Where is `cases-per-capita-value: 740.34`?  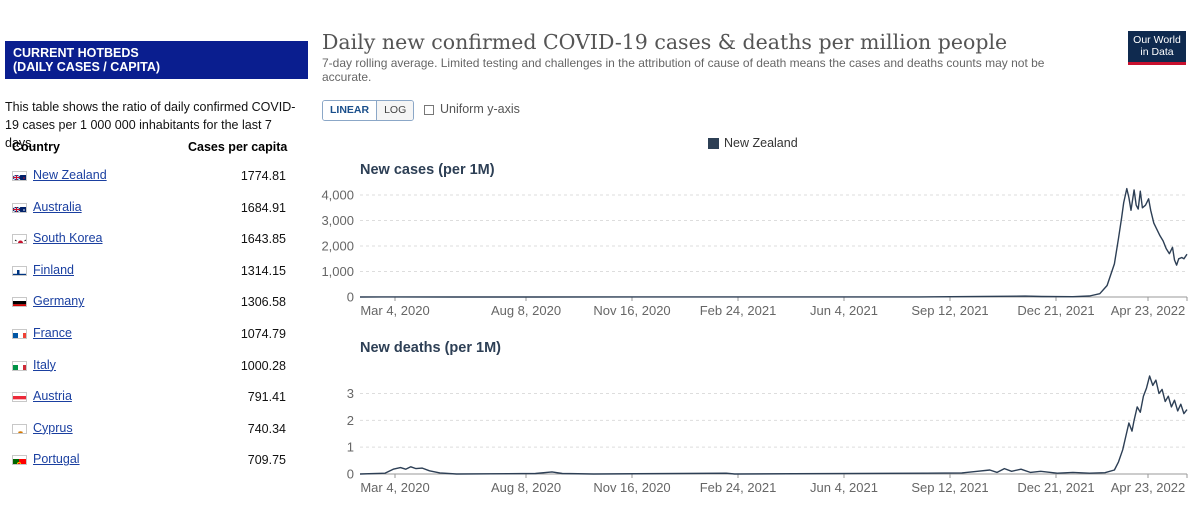
cases-per-capita-value: 740.34 is located at coordinates (266, 428).